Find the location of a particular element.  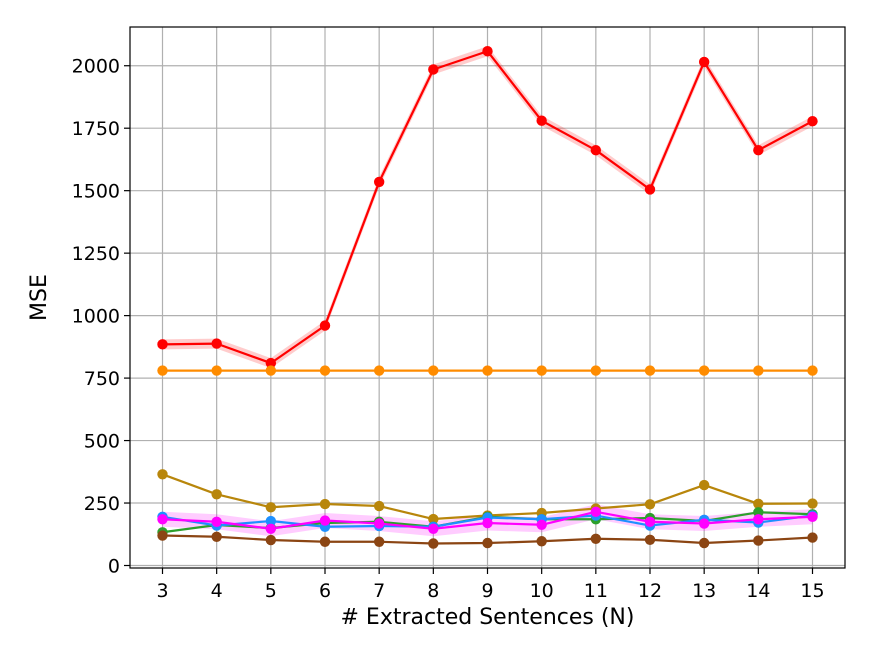

y-tick-label: 0 is located at coordinates (114, 567).